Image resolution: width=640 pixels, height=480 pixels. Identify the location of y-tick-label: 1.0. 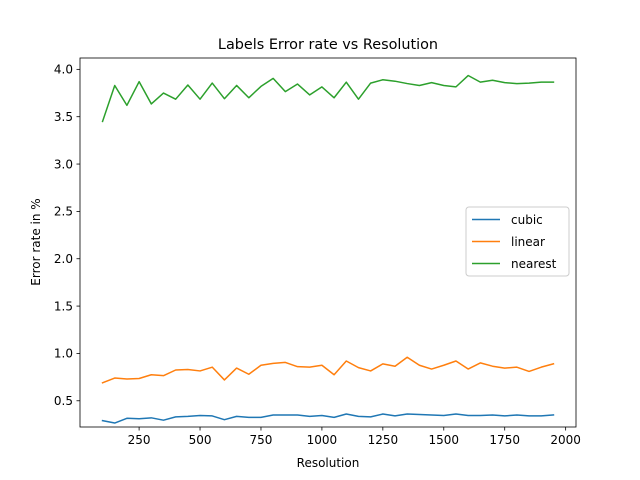
(63, 354).